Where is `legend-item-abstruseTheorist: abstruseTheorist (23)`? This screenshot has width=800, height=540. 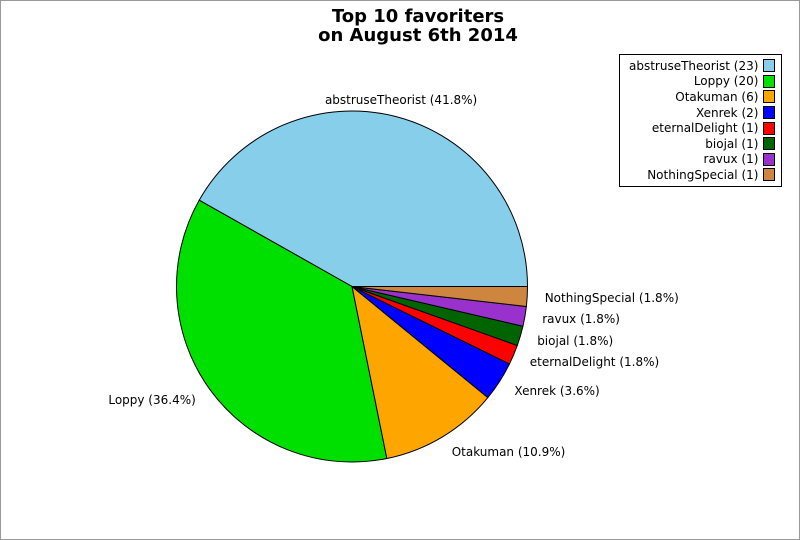 legend-item-abstruseTheorist: abstruseTheorist (23) is located at coordinates (702, 66).